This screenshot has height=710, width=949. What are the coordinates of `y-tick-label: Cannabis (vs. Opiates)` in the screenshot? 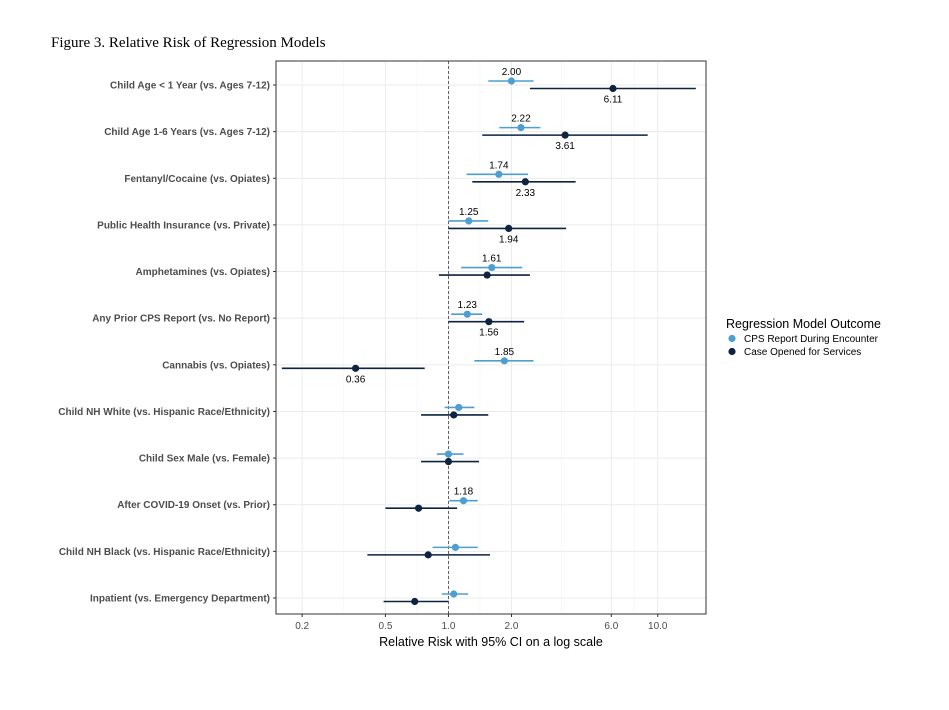 It's located at (216, 365).